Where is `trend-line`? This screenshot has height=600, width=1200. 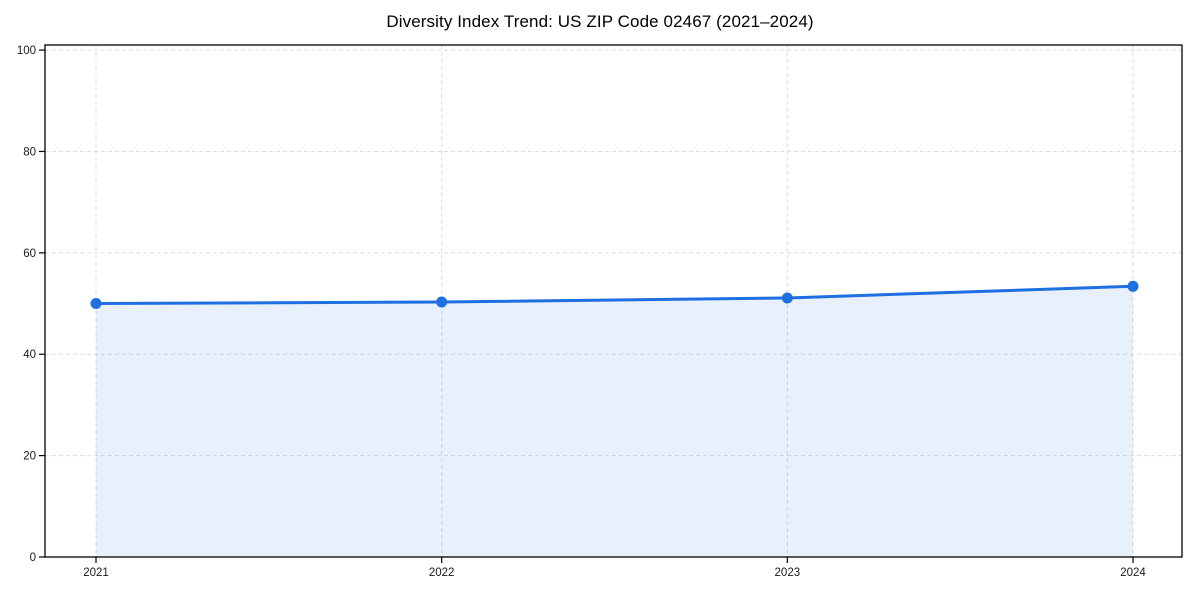 trend-line is located at coordinates (614, 295).